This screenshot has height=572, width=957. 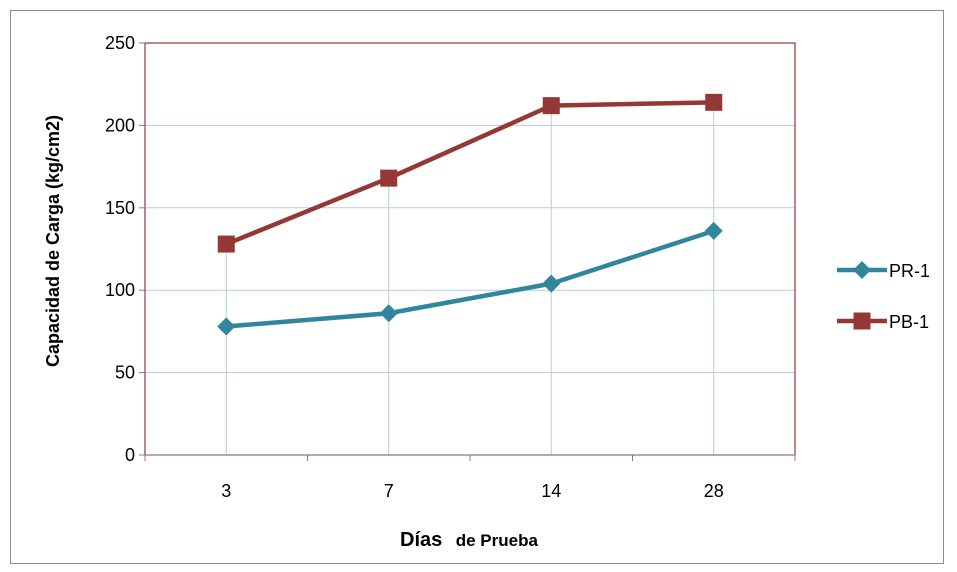 I want to click on x-tick-label-14: 14, so click(x=551, y=491).